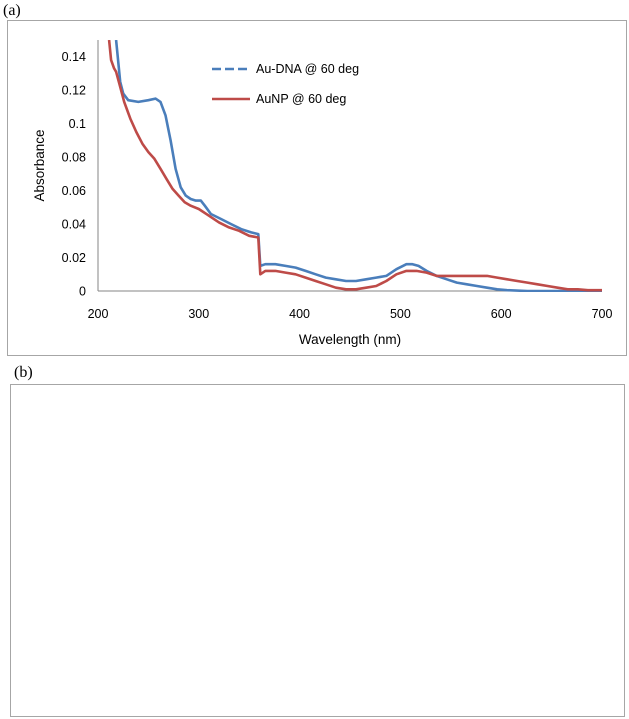 This screenshot has height=719, width=629. I want to click on chart-a-x-tick-label: 500, so click(400, 314).